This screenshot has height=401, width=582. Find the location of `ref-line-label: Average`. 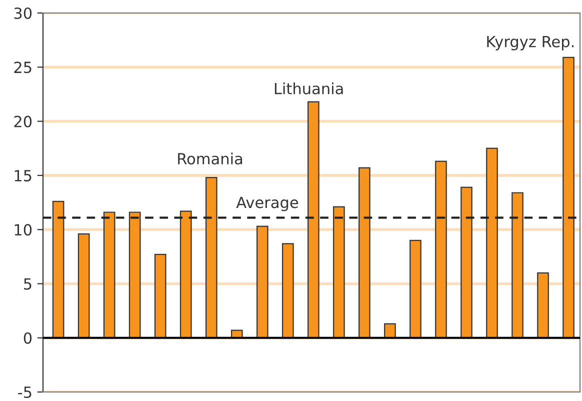

ref-line-label: Average is located at coordinates (267, 204).